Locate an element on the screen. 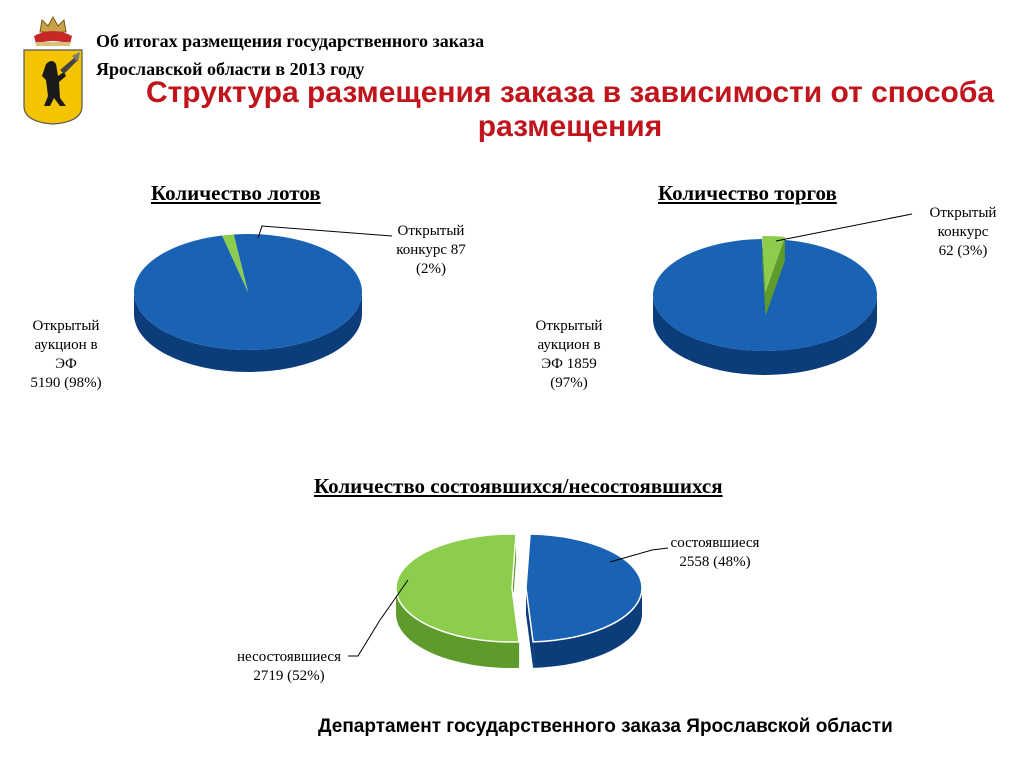  chart-1-label-big-line: аукцион в is located at coordinates (66, 345).